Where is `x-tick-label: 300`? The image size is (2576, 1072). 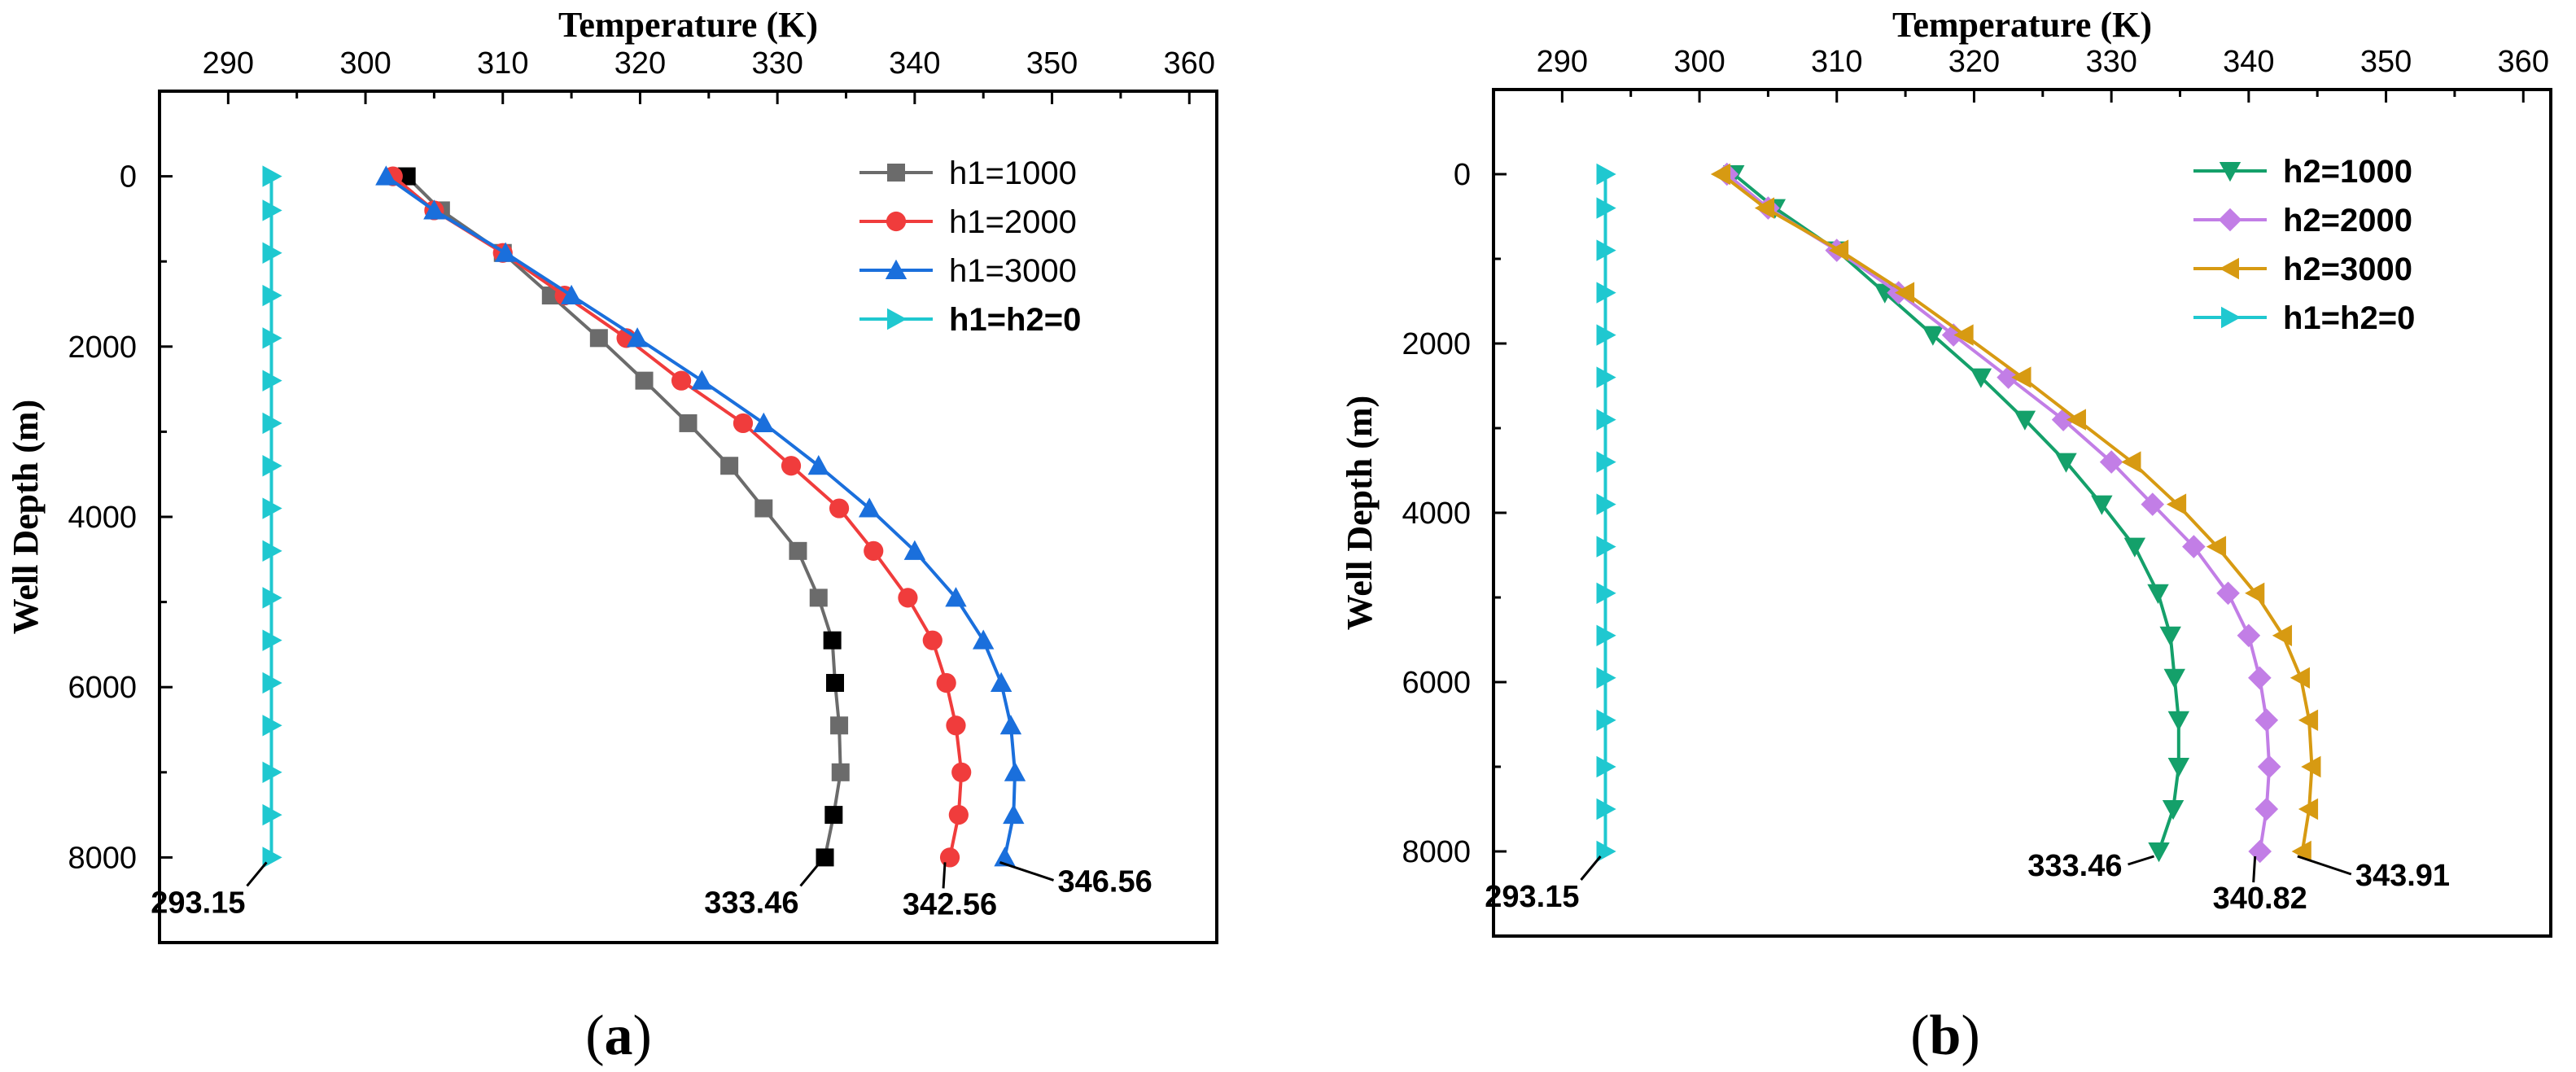
x-tick-label: 300 is located at coordinates (1699, 62).